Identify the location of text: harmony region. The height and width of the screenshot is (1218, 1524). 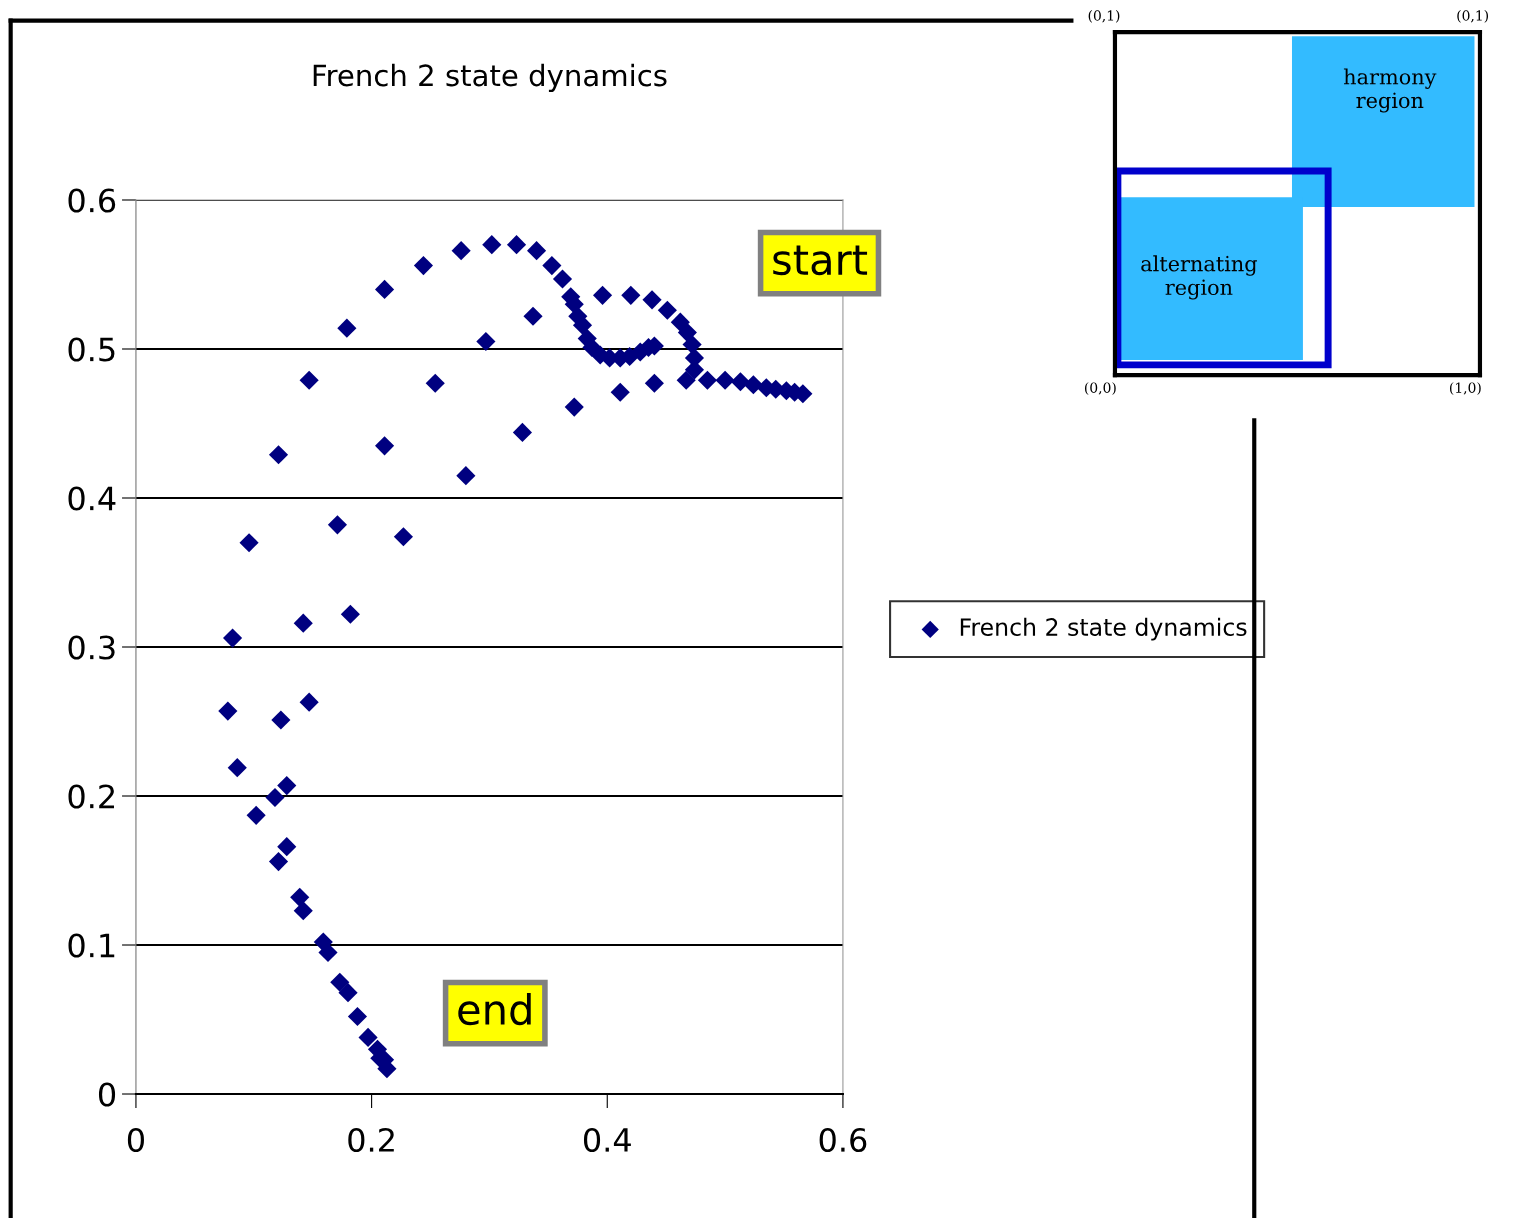
(1390, 90).